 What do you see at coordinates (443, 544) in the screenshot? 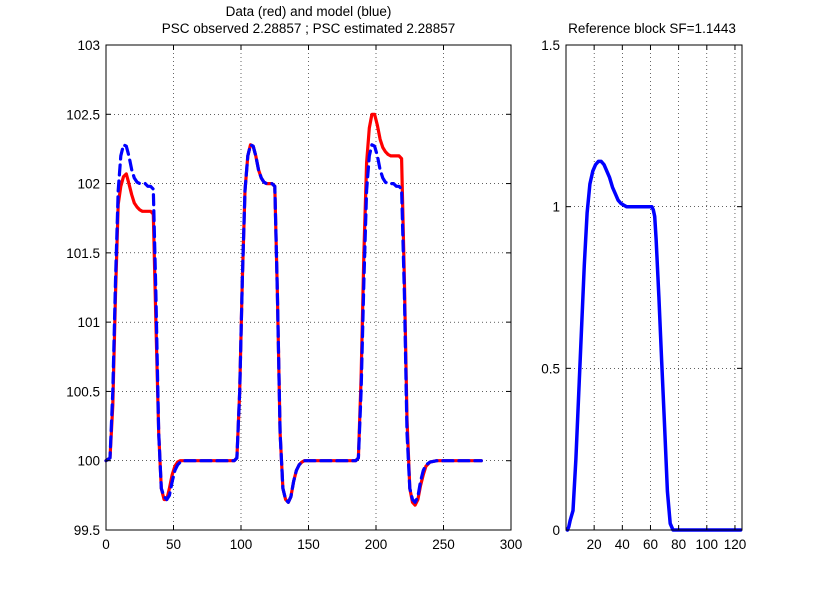
I see `left-x-tick-label: 250` at bounding box center [443, 544].